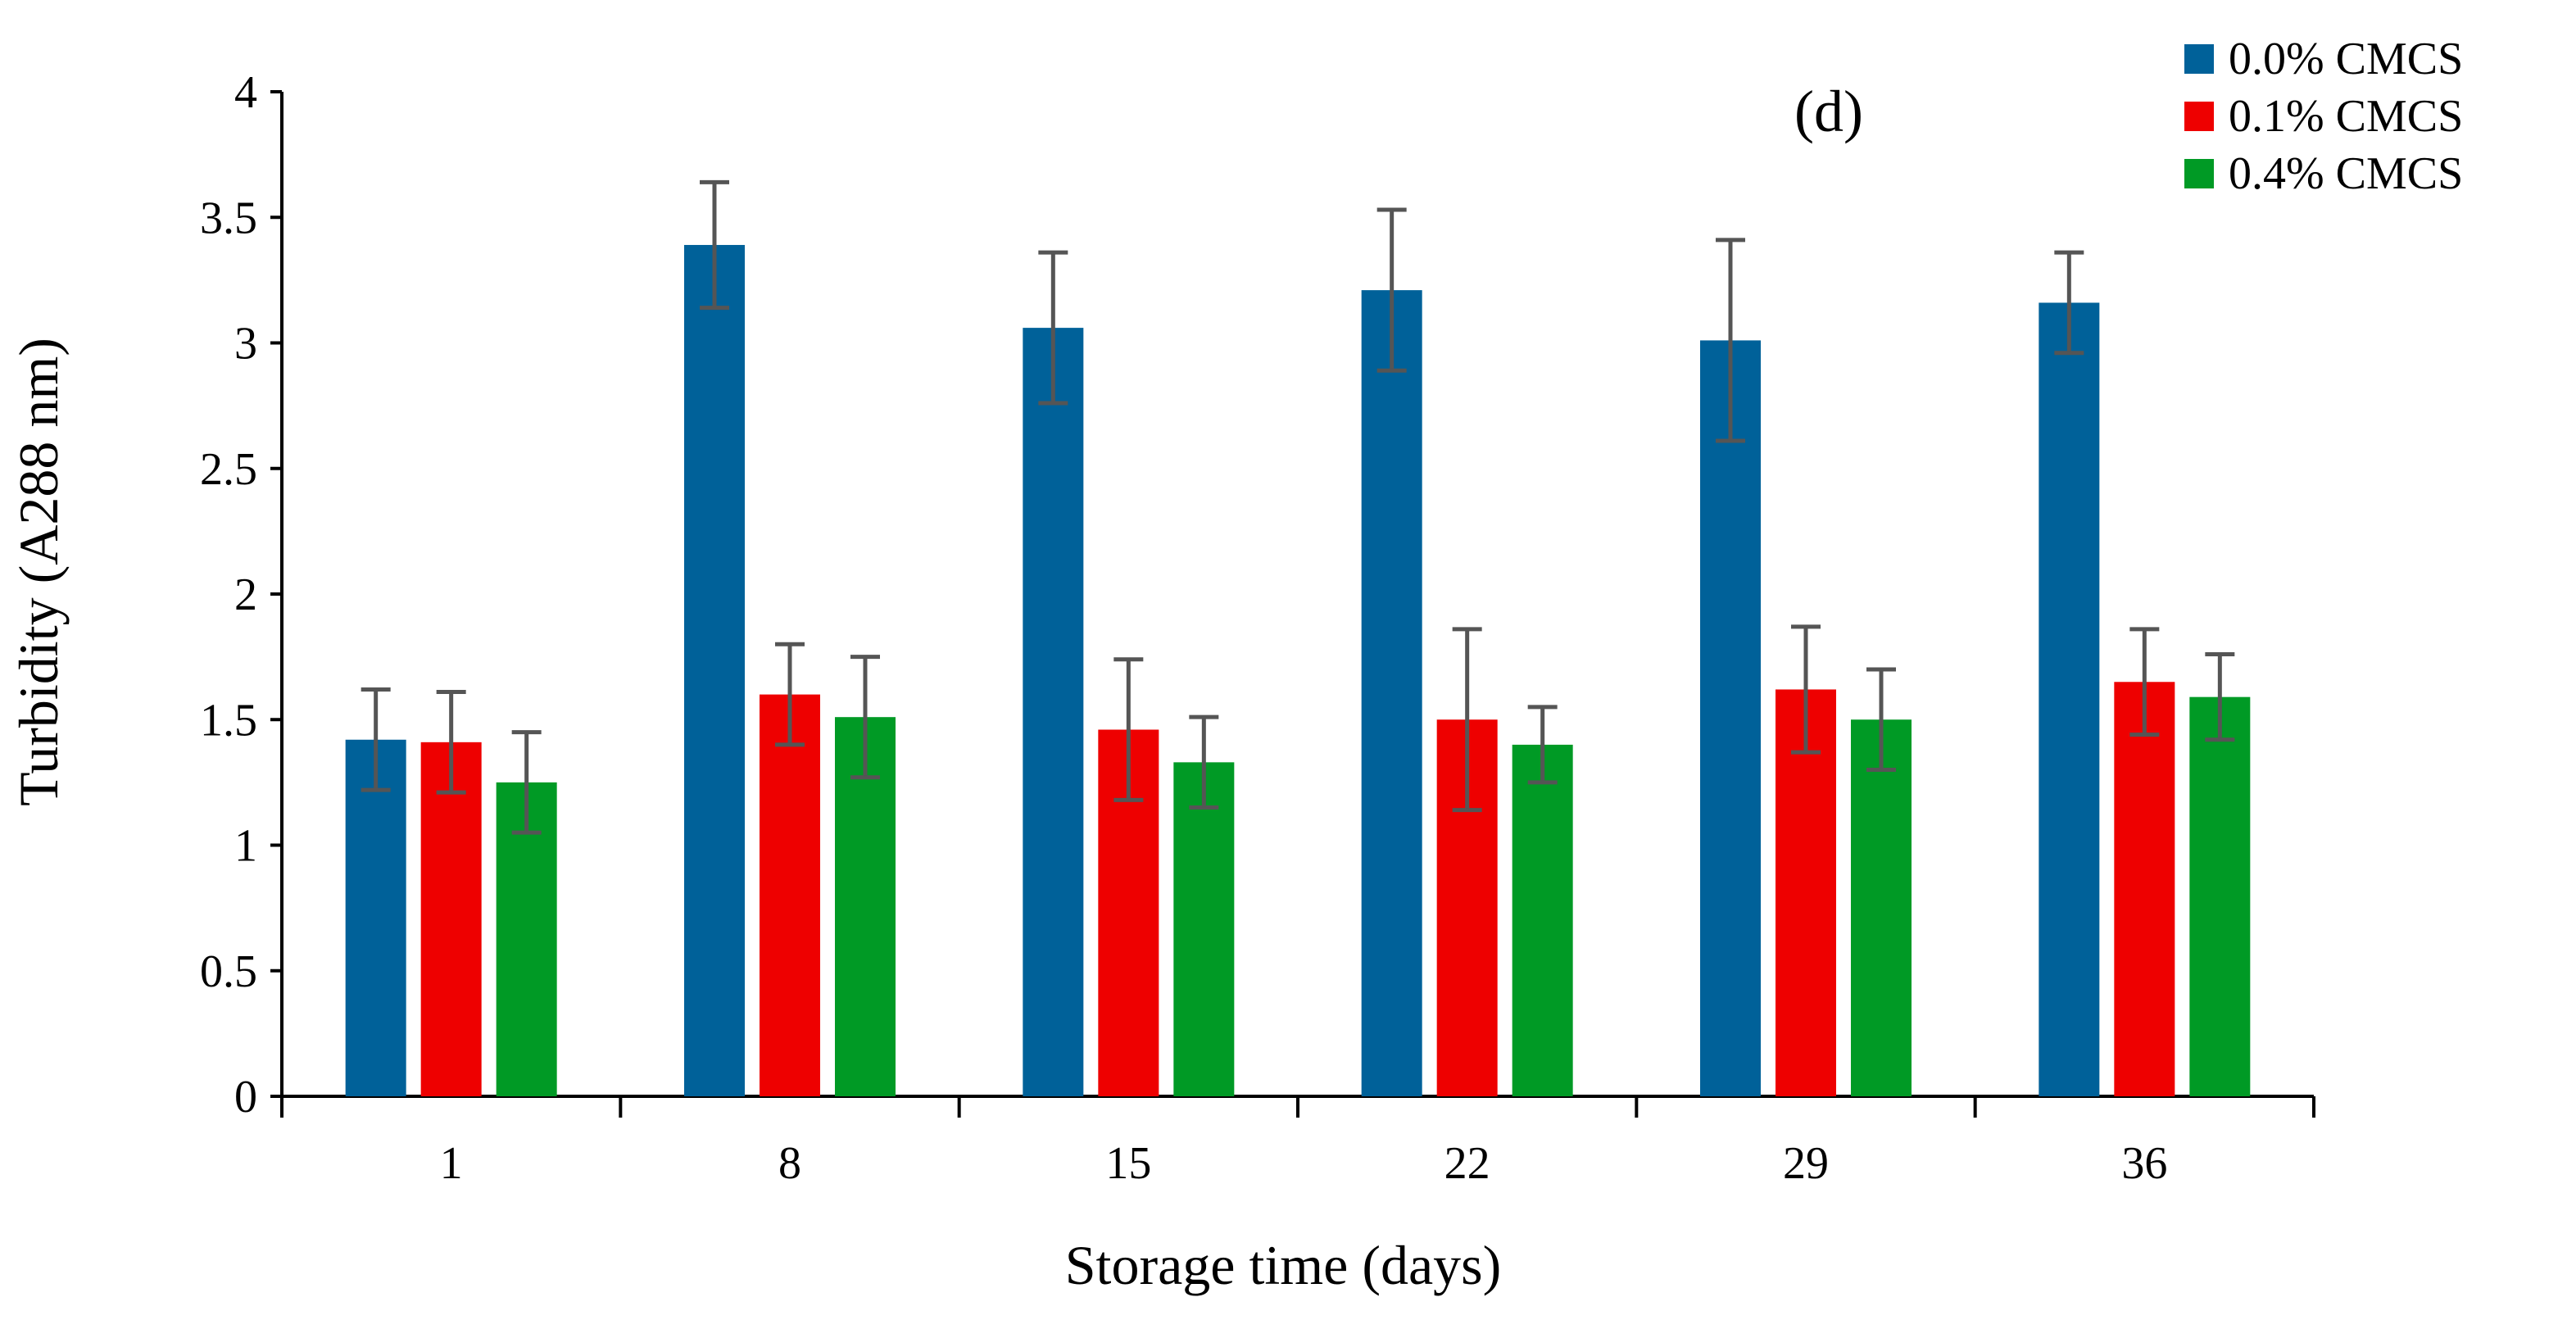 The image size is (2576, 1329). What do you see at coordinates (2144, 1164) in the screenshot?
I see `x-tick-label: 36` at bounding box center [2144, 1164].